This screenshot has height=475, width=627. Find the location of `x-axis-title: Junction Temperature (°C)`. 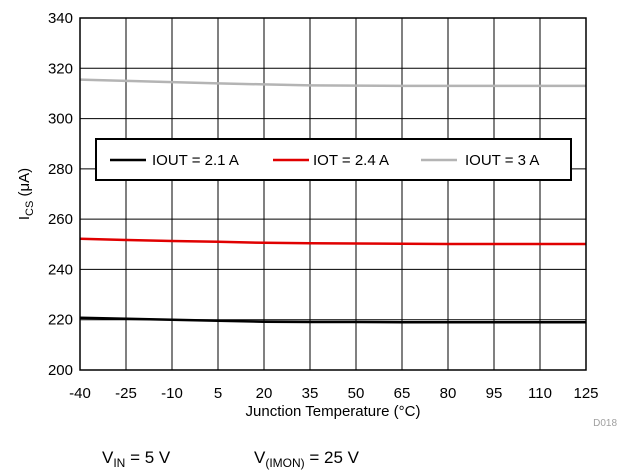

x-axis-title: Junction Temperature (°C) is located at coordinates (333, 411).